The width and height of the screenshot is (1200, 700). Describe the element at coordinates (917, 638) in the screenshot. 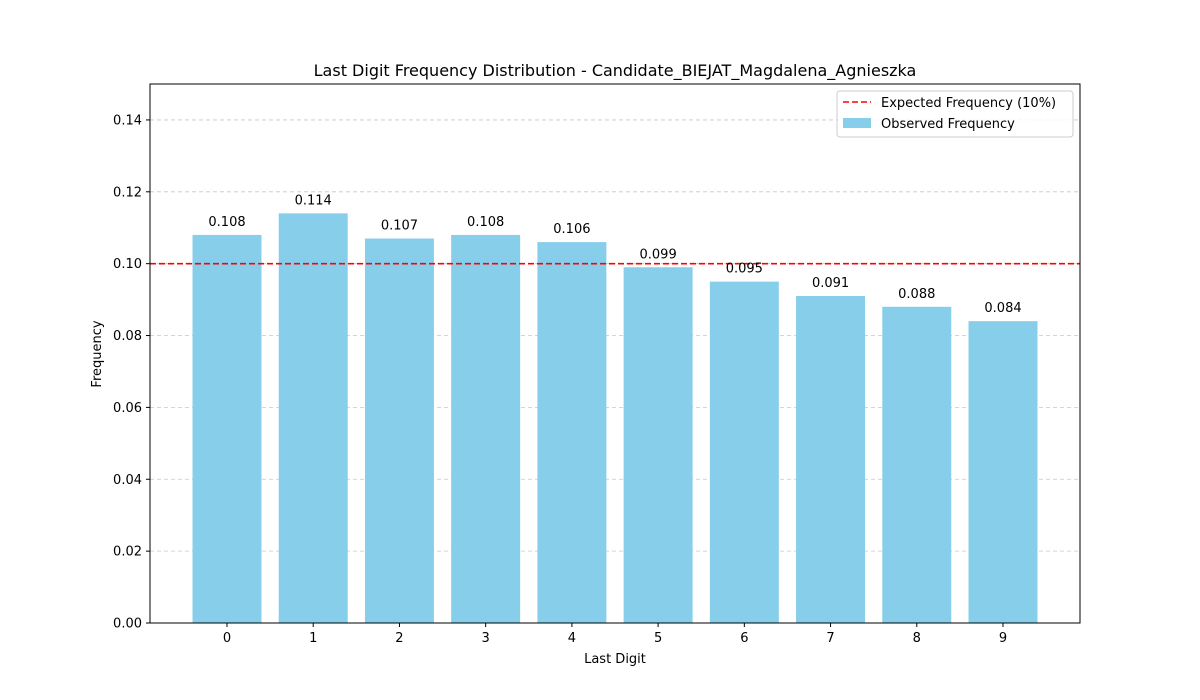

I see `x-tick-label: 8` at that location.